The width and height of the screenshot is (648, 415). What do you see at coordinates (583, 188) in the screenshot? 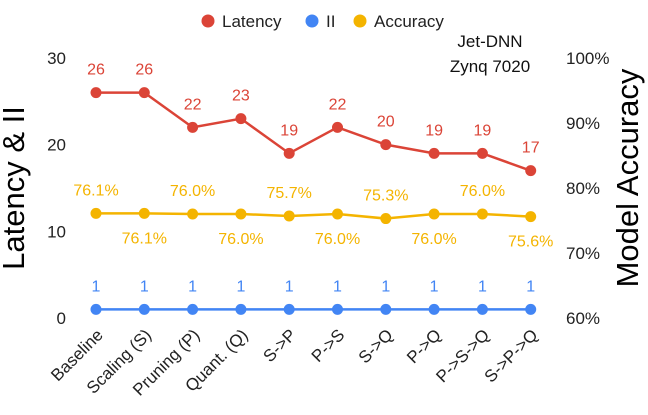
I see `right-tick-label: 80%` at bounding box center [583, 188].